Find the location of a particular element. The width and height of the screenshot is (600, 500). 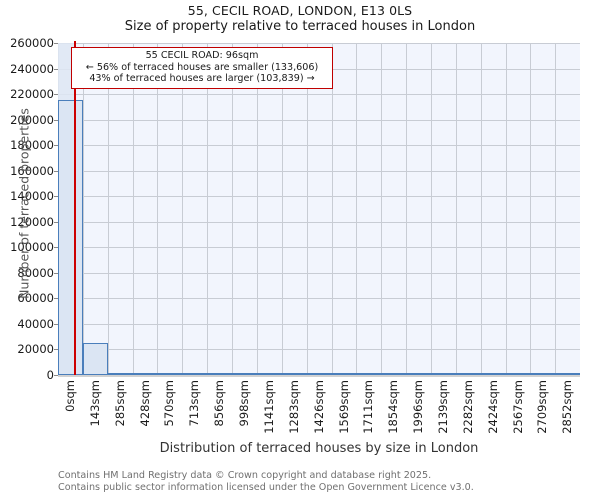

annotation-line-property: 55 CECIL ROAD: 96sqm is located at coordinates (202, 55).